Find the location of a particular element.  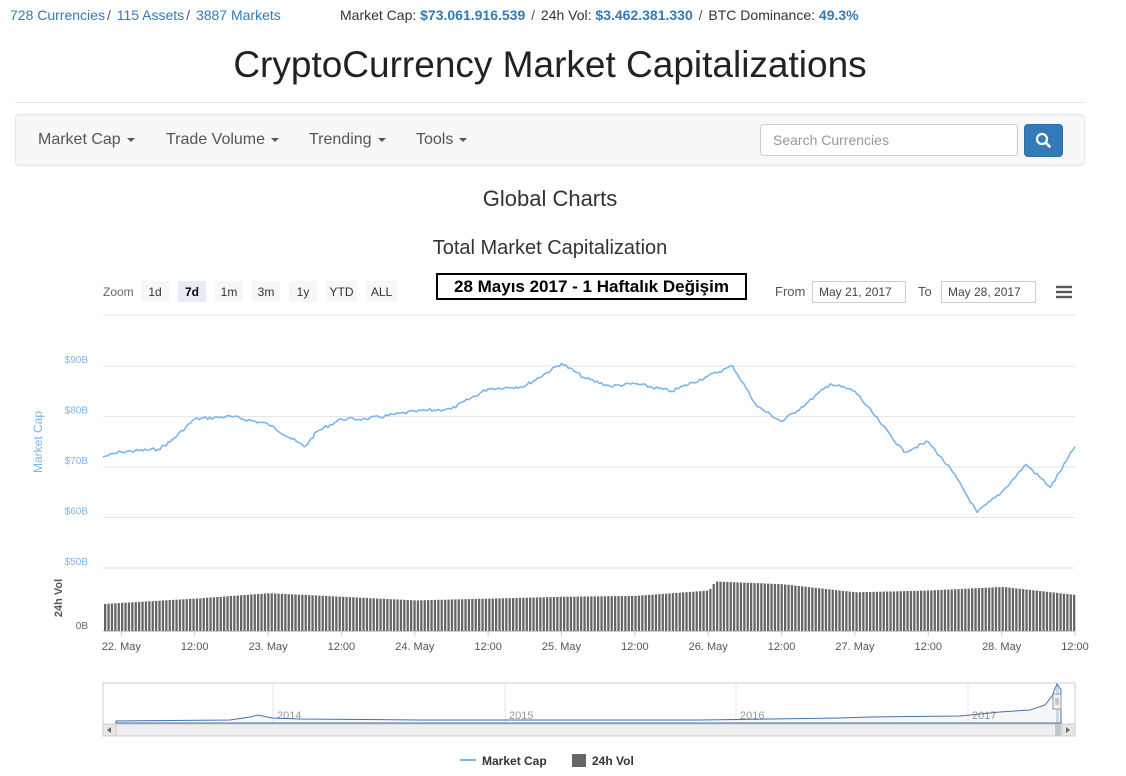

zoom-button-label: YTD is located at coordinates (342, 292).